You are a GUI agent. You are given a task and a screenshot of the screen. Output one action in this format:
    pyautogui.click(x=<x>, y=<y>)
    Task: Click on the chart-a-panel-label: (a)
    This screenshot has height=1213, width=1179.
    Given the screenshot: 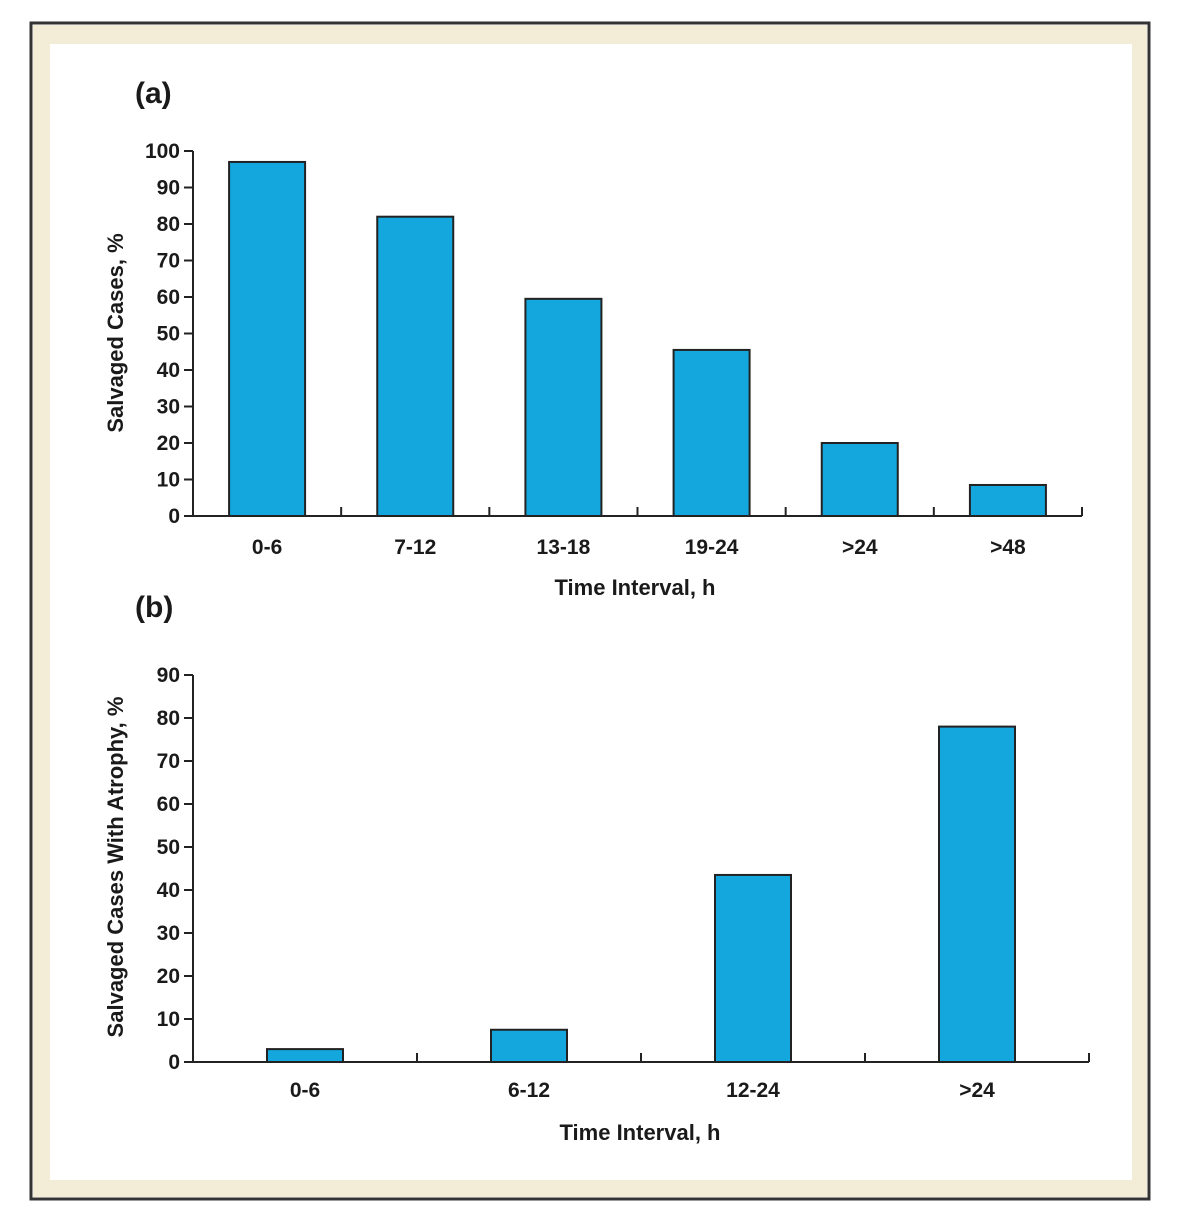 What is the action you would take?
    pyautogui.click(x=153, y=93)
    